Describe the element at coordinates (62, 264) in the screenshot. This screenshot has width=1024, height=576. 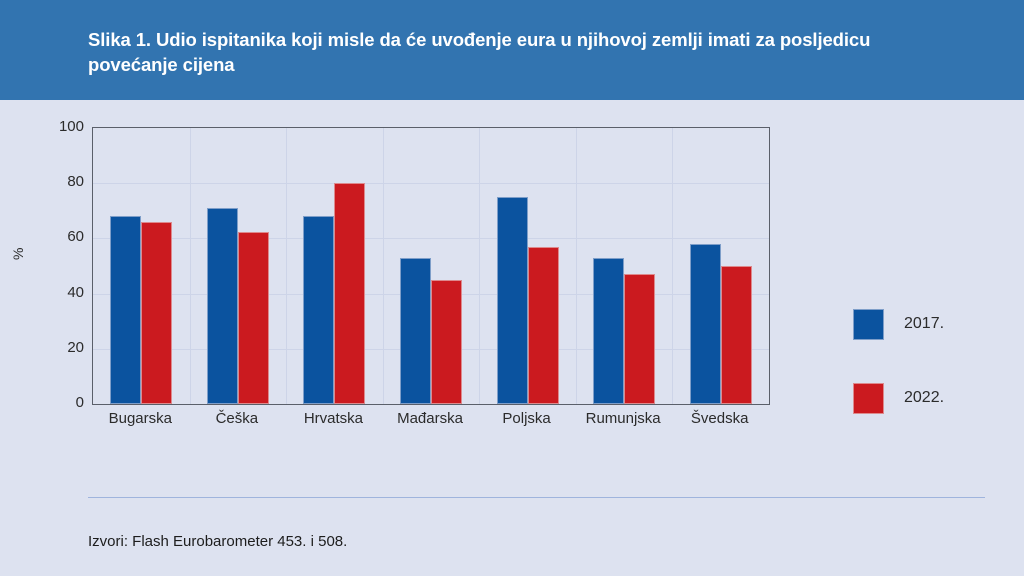
I see `y-axis-tick-labels: 0 20 40 60 80 100` at that location.